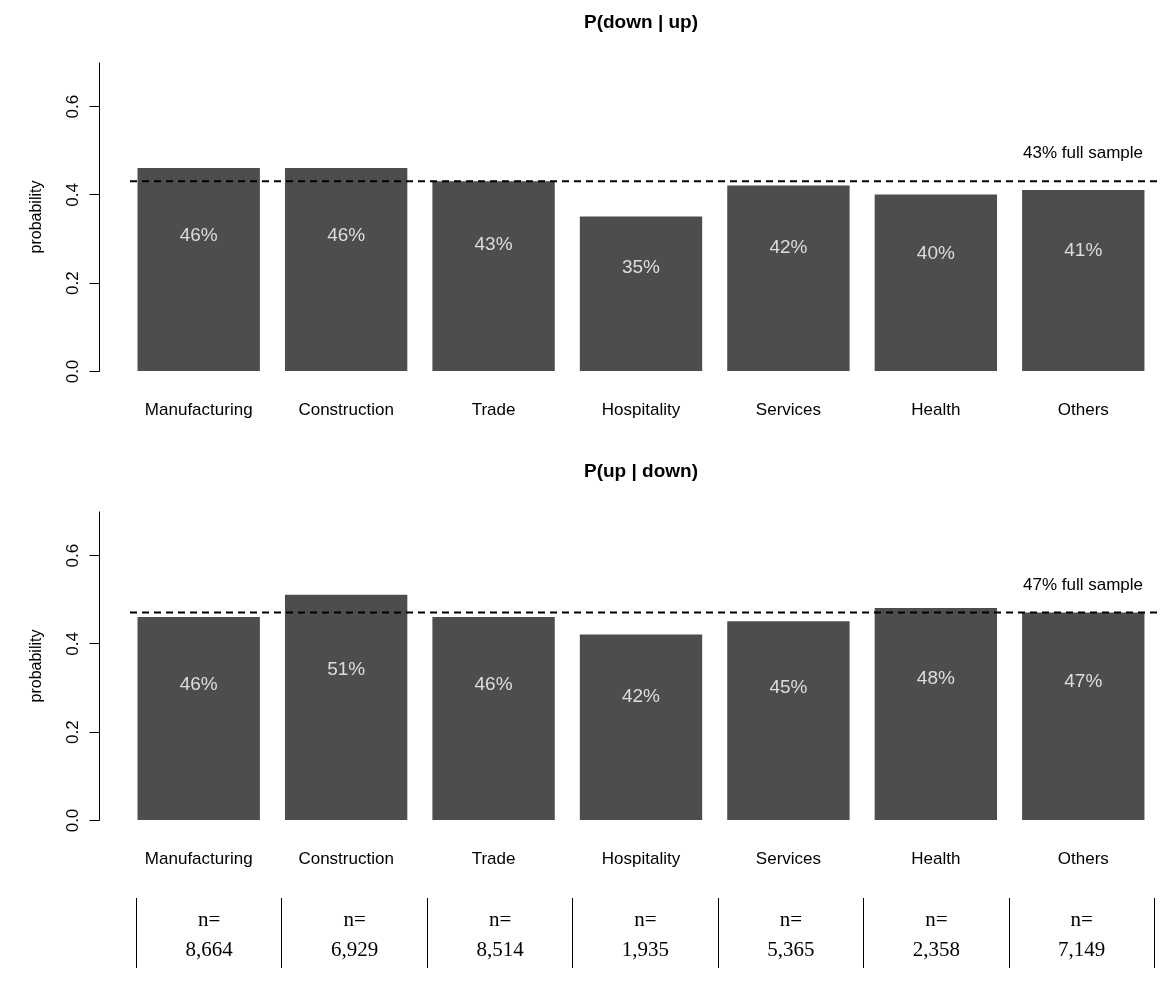  What do you see at coordinates (1082, 584) in the screenshot?
I see `ref-line-label: 47% full sample` at bounding box center [1082, 584].